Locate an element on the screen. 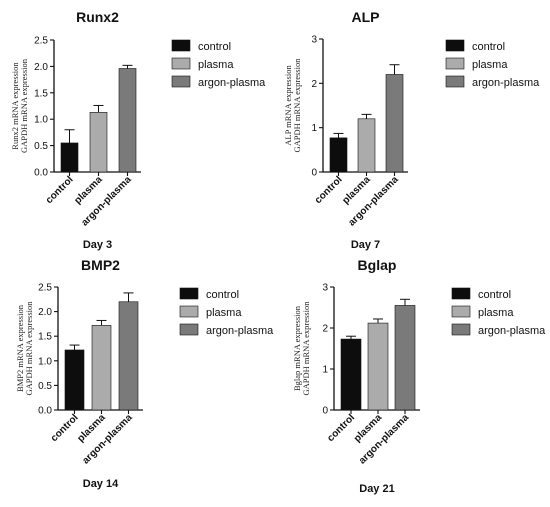  chart-title: BMP2 is located at coordinates (100, 265).